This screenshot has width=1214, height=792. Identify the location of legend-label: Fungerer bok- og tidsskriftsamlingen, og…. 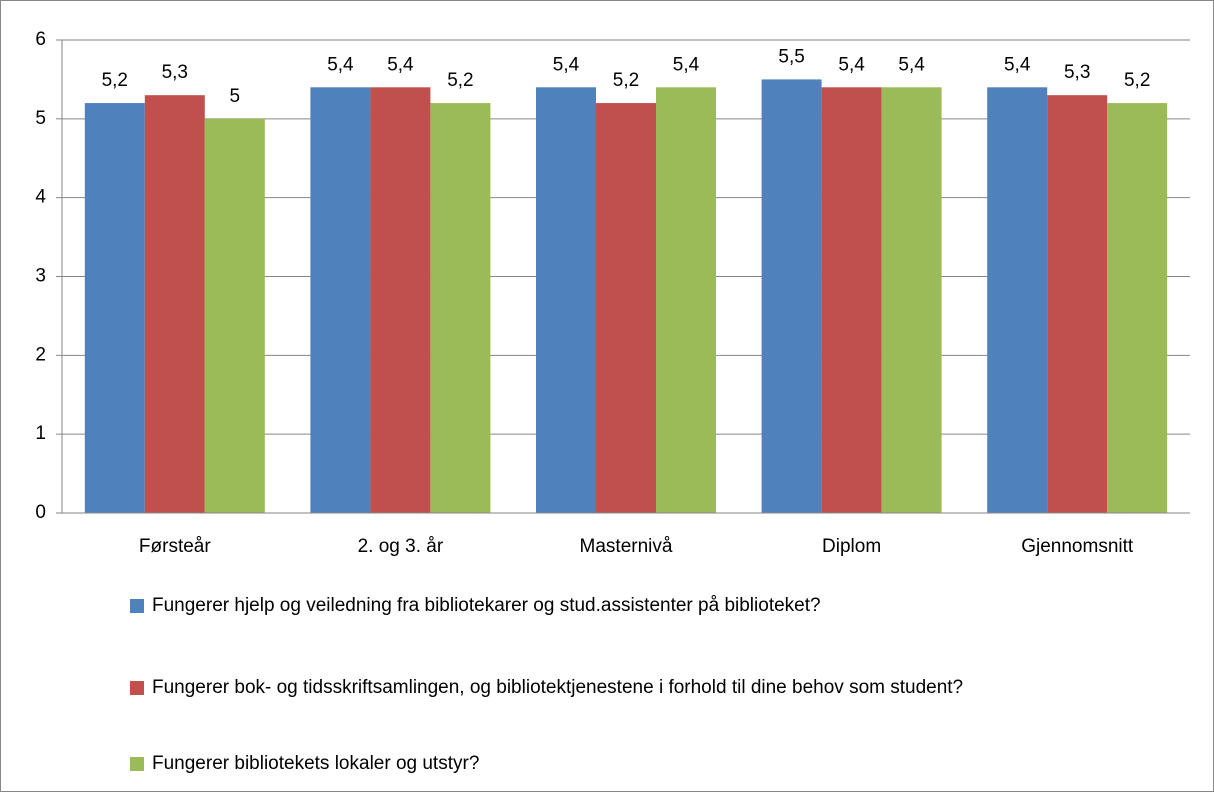
(558, 687).